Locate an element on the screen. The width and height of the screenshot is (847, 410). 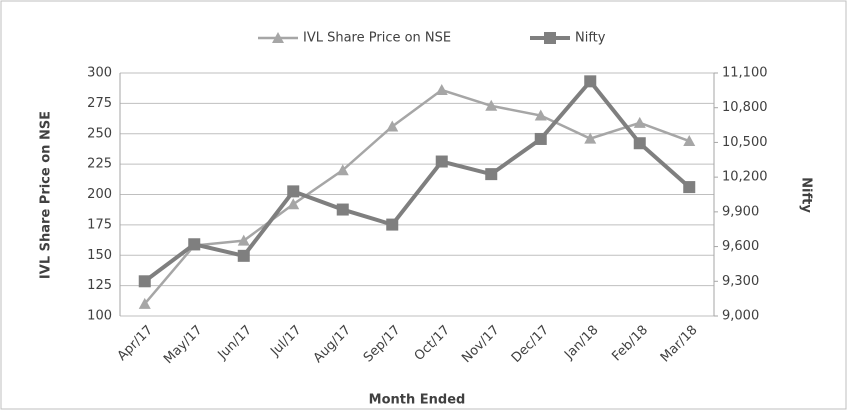
y-tick-label: 225 is located at coordinates (99, 164).